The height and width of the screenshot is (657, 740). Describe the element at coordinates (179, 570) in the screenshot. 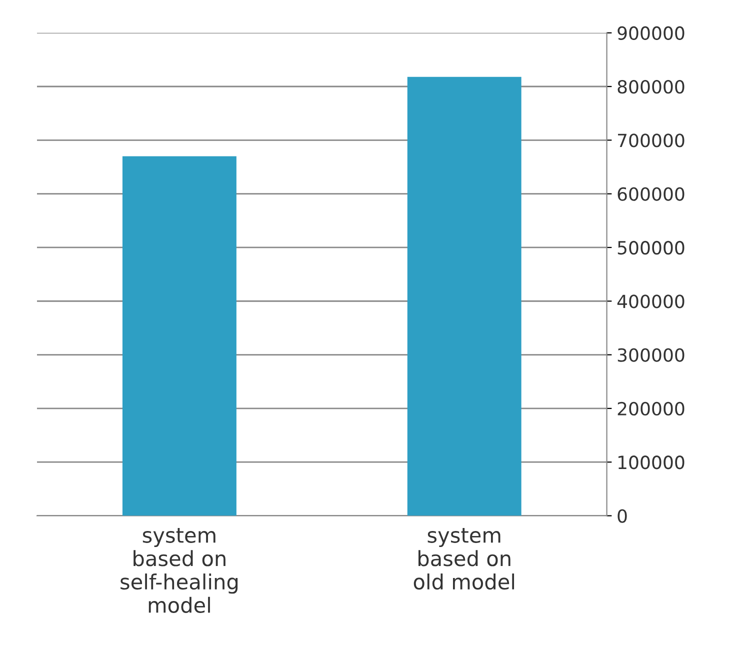

I see `x-tick-label: system based on self-healing model` at that location.